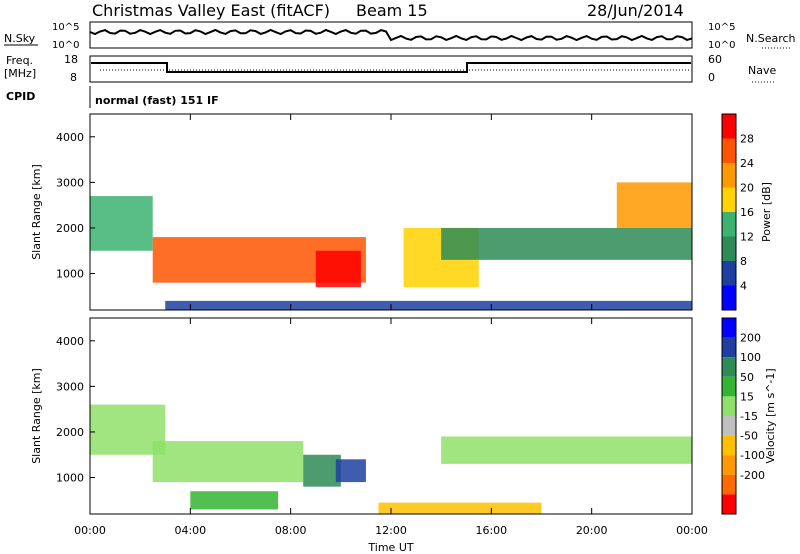 This screenshot has width=800, height=554. I want to click on nsearch-label: N.Search, so click(771, 38).